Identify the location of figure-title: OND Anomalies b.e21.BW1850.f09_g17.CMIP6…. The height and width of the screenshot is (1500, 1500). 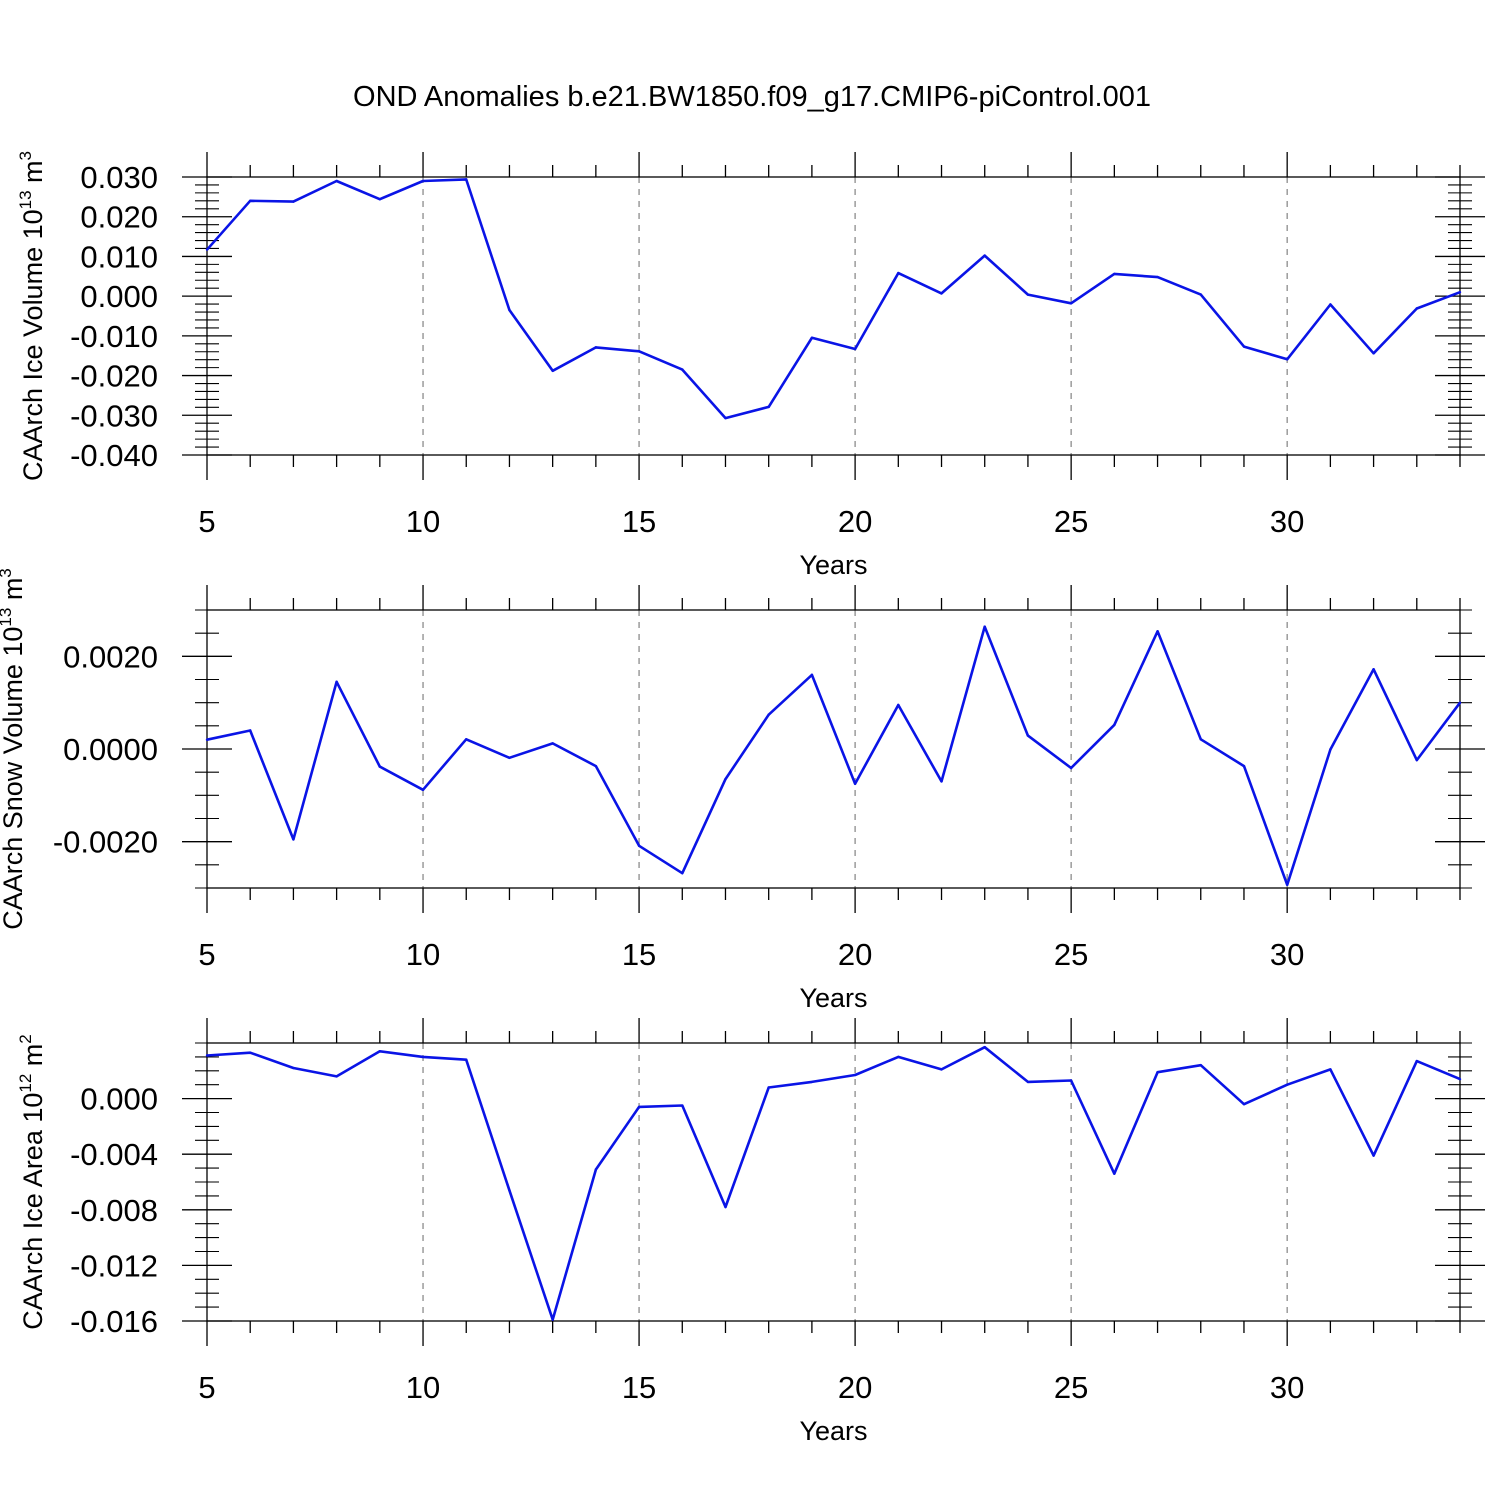
(752, 97).